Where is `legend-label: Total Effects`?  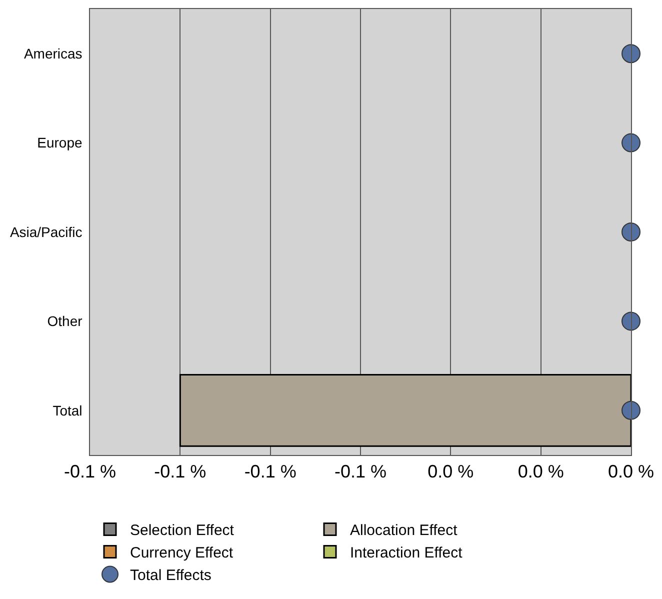
legend-label: Total Effects is located at coordinates (171, 575).